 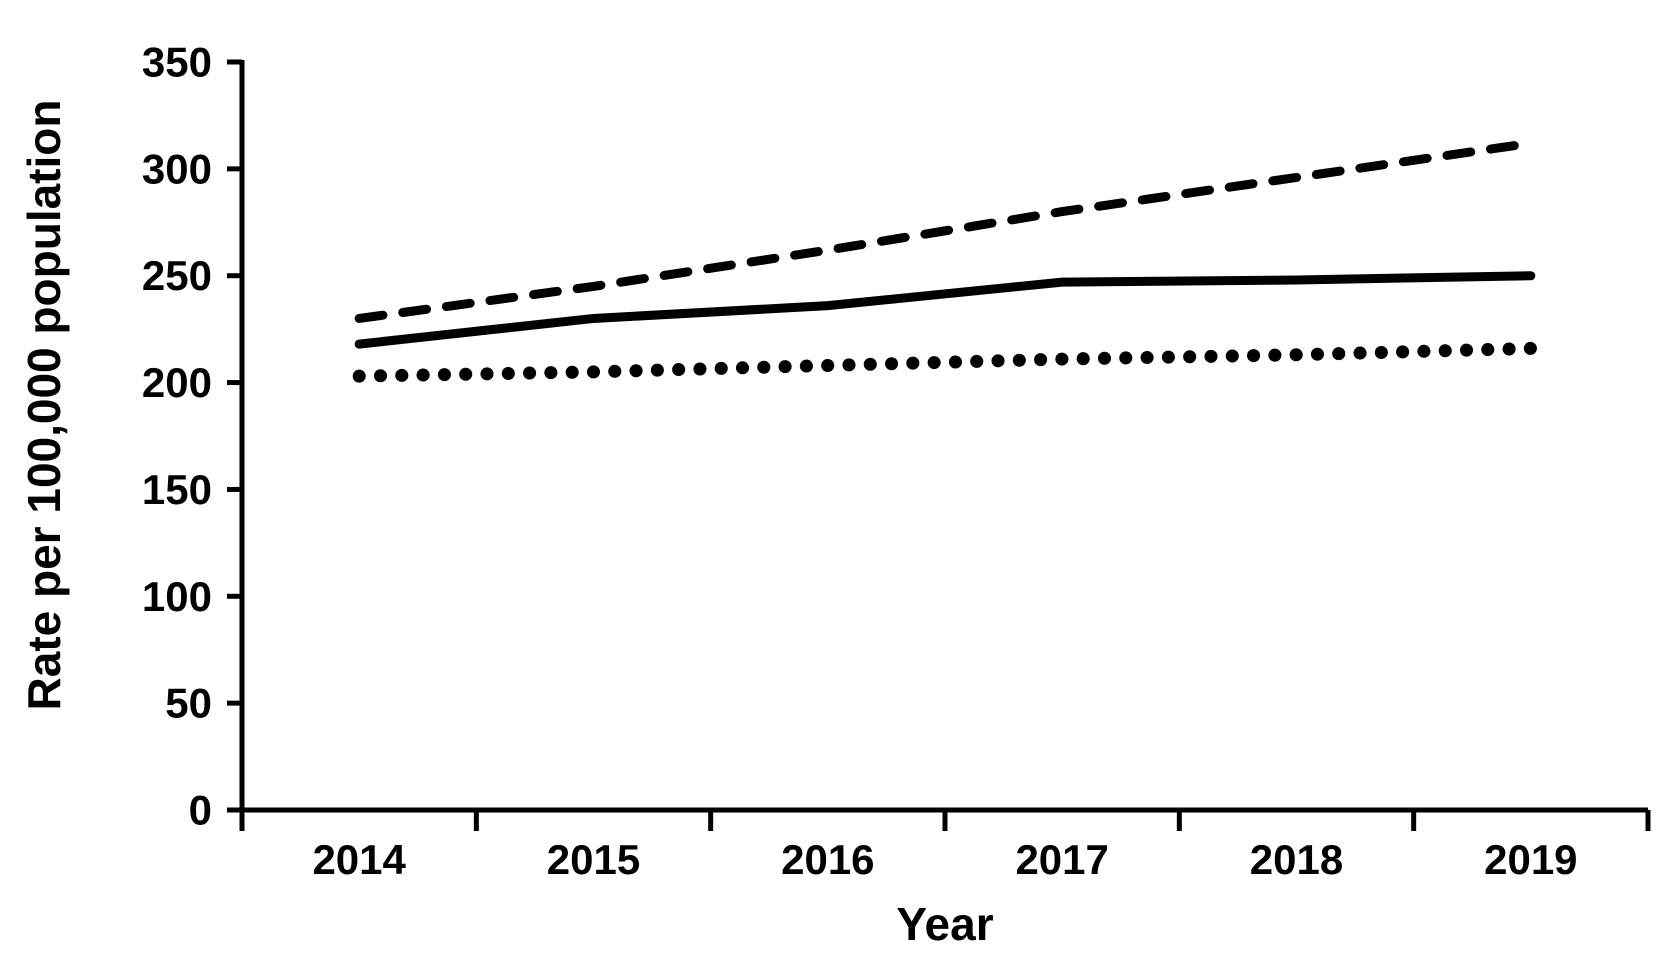 What do you see at coordinates (945, 310) in the screenshot?
I see `series-line-solid` at bounding box center [945, 310].